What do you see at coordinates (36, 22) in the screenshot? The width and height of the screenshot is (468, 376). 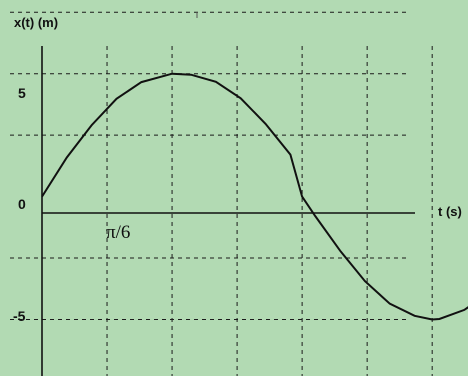 I see `y-axis-label: x(t) (m)` at bounding box center [36, 22].